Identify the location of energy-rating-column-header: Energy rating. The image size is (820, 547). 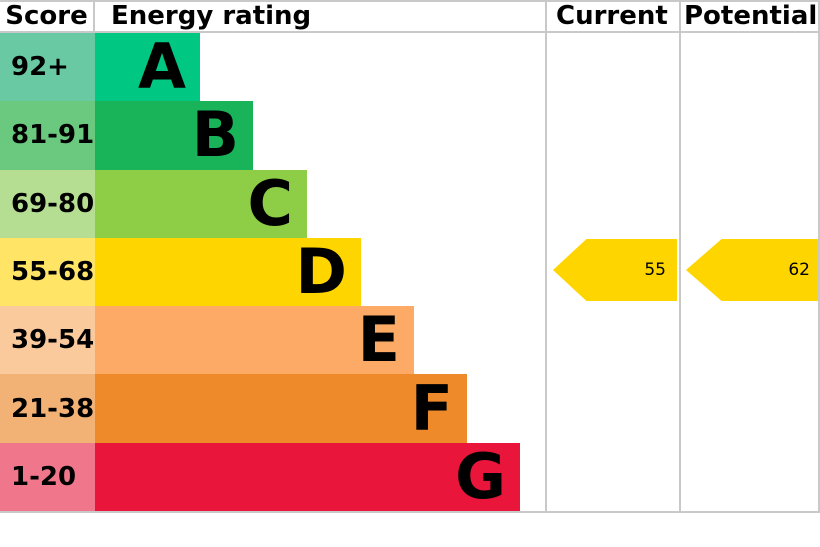
(211, 16).